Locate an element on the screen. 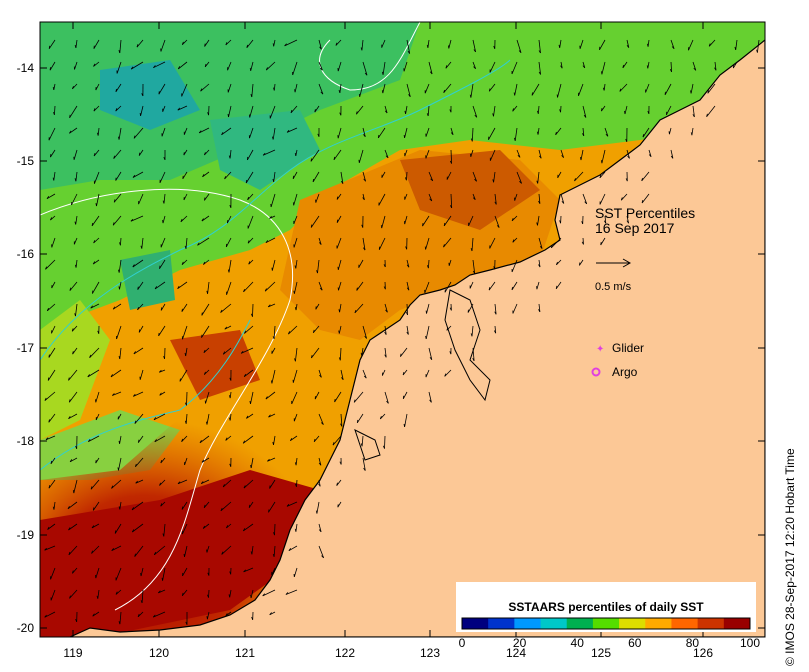 This screenshot has height=672, width=809. colorbar-title: SSTAARS percentiles of daily SST is located at coordinates (606, 607).